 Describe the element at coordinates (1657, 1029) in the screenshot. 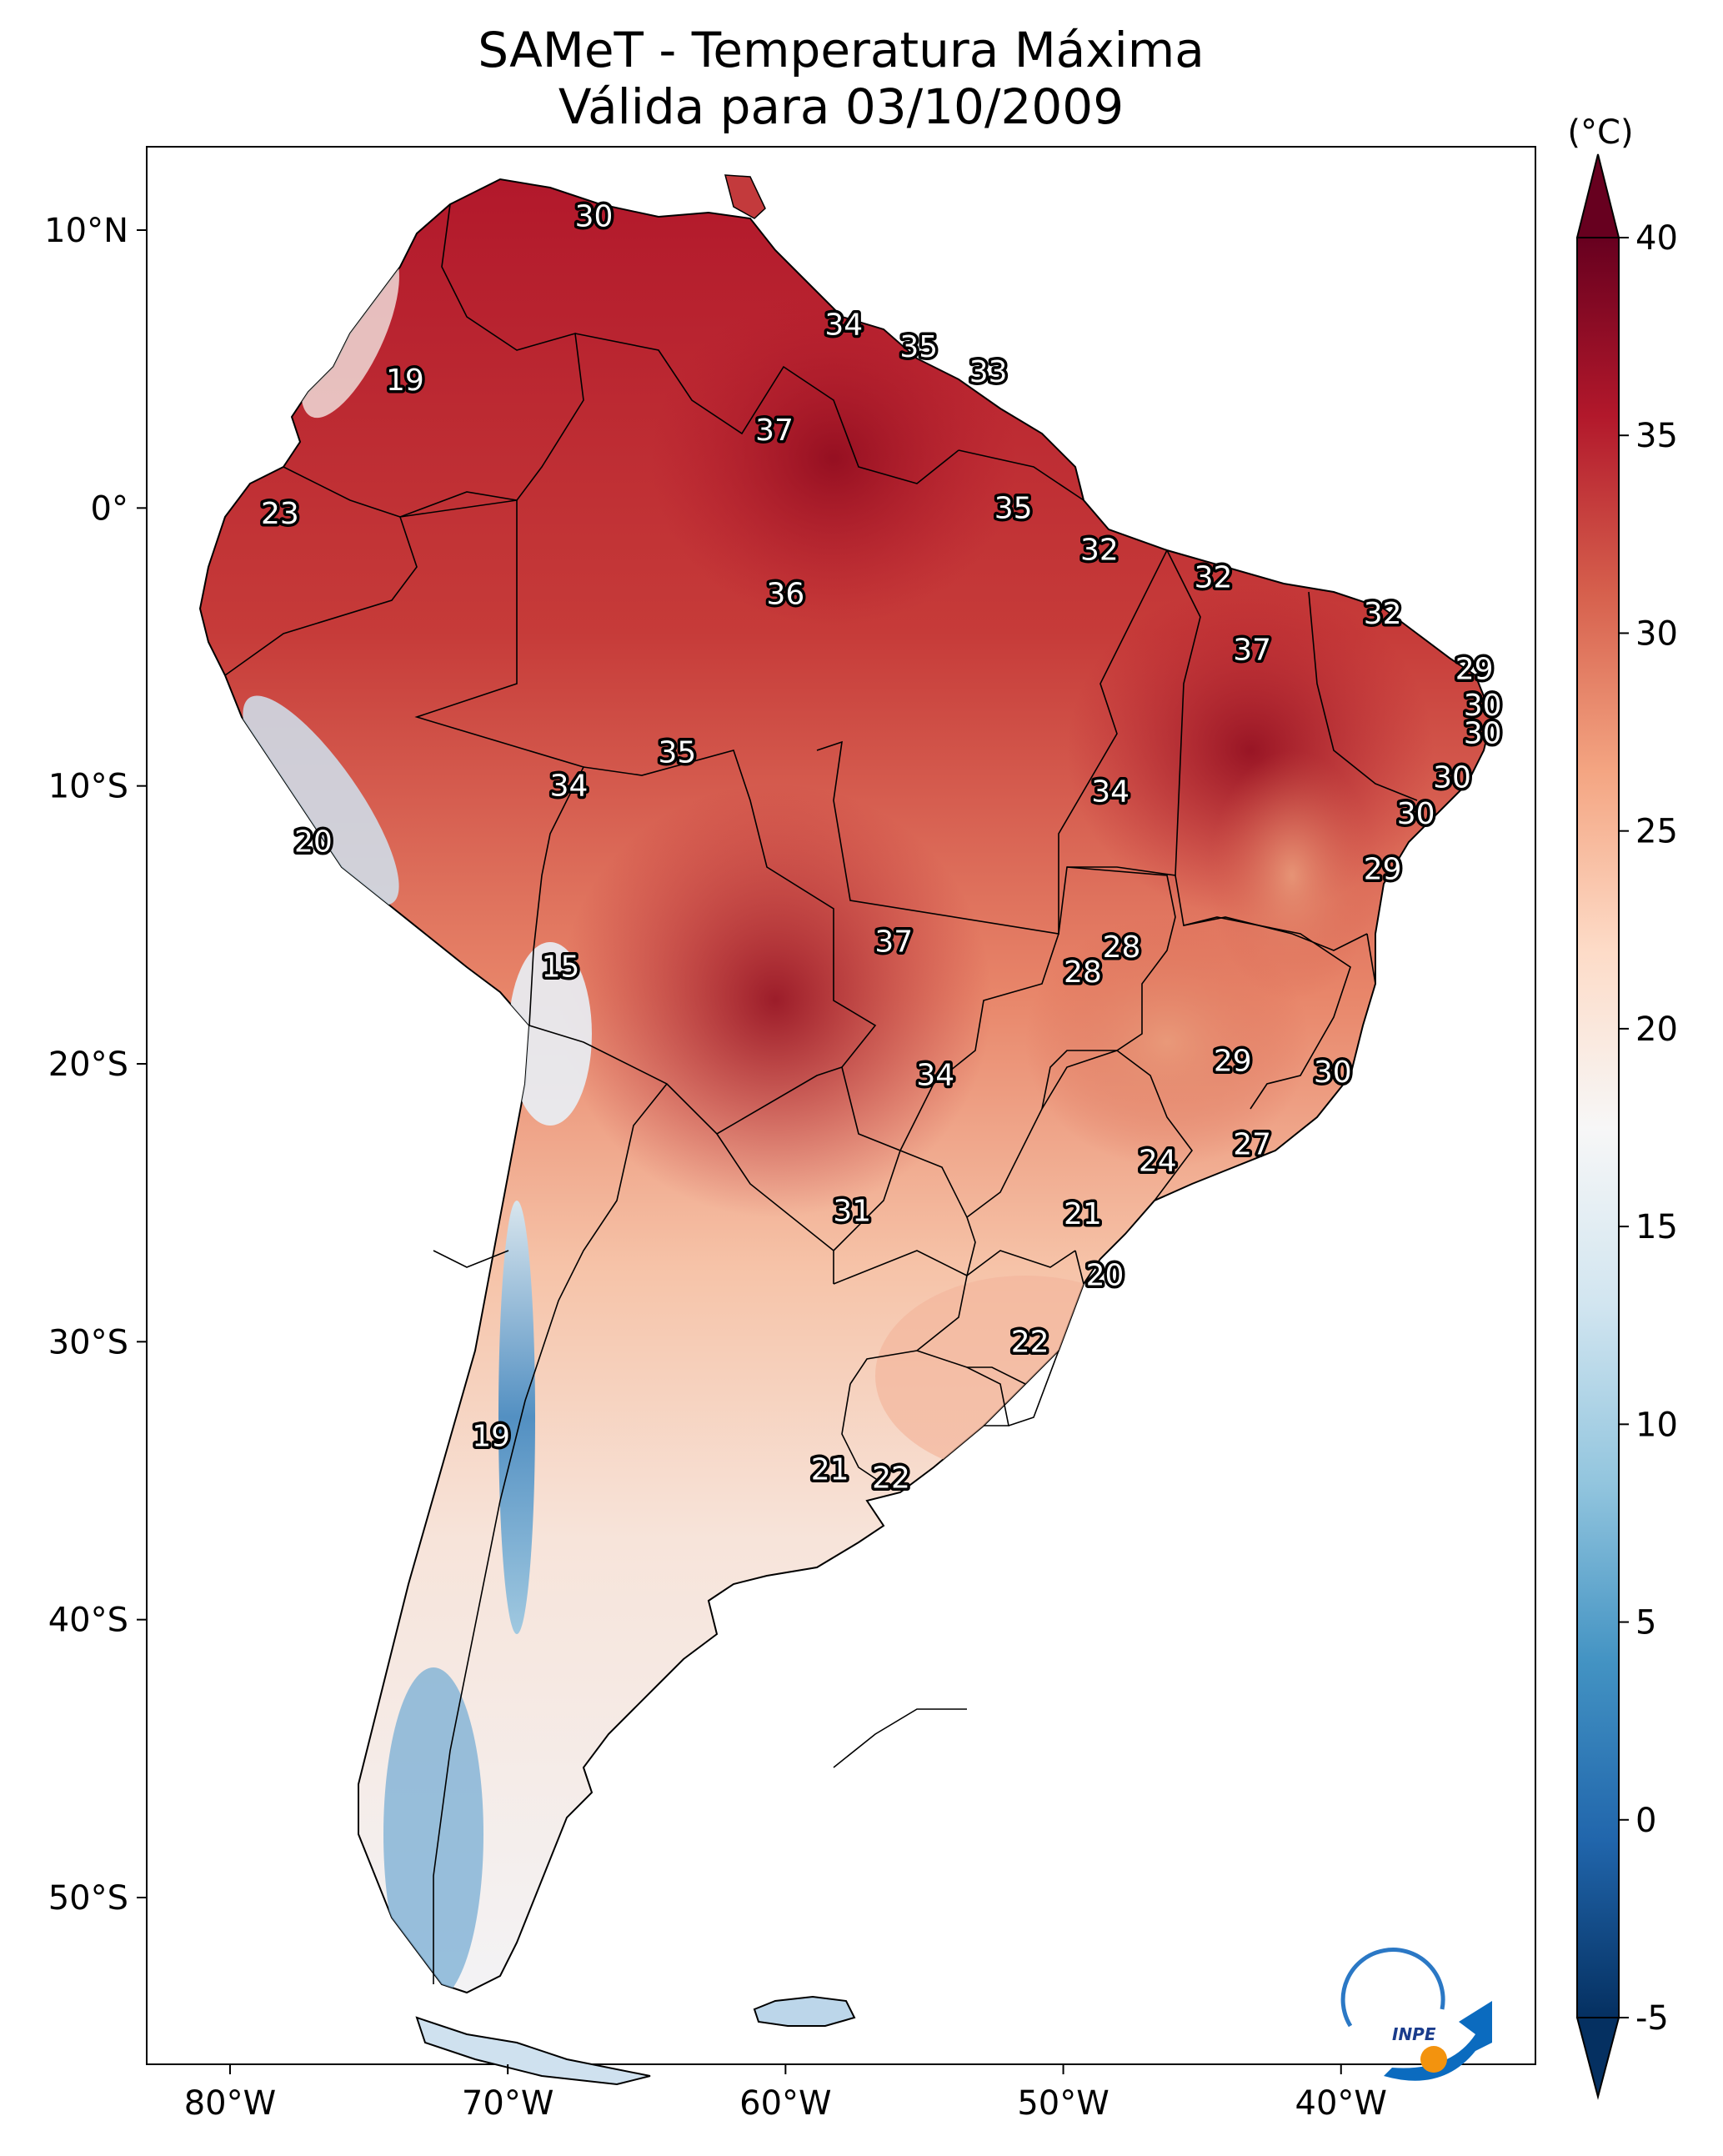

I see `colorbar-tick-label: 20` at that location.